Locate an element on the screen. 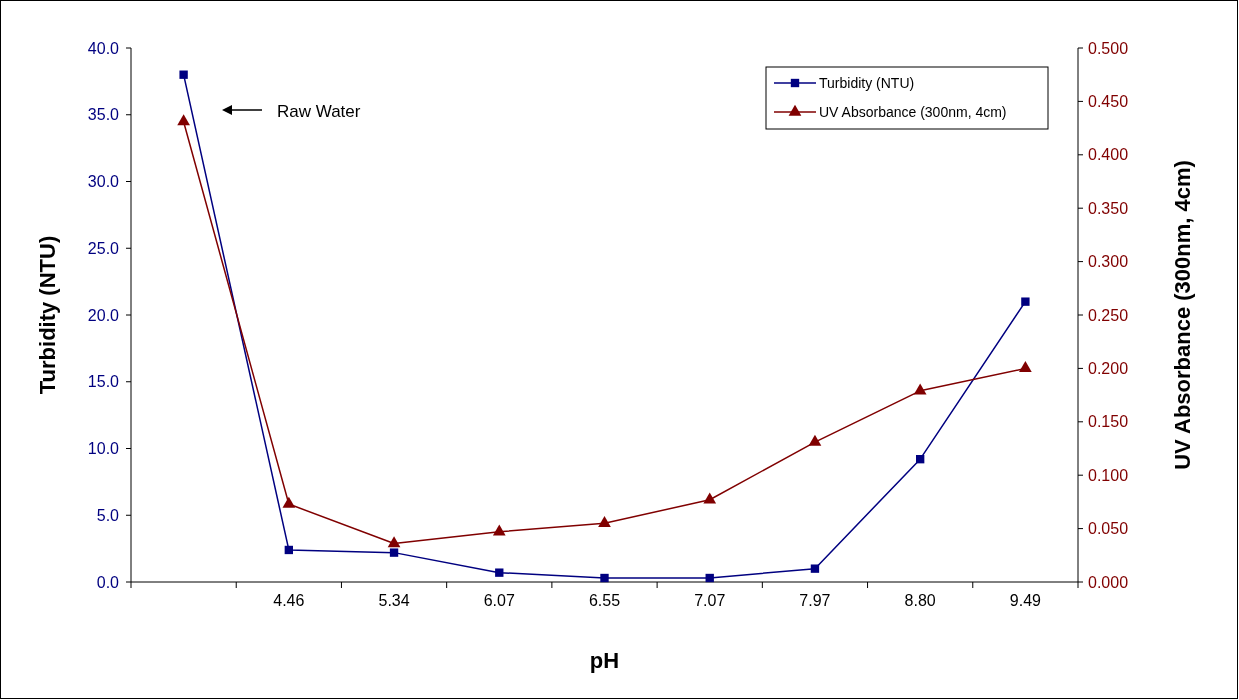 The height and width of the screenshot is (700, 1239). x-tick-label: 4.46 is located at coordinates (289, 600).